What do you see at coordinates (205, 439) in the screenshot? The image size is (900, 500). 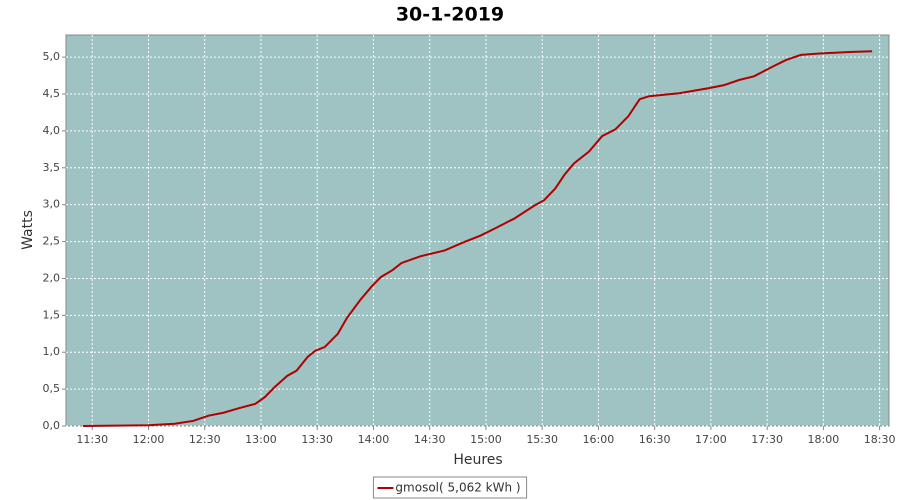 I see `x-tick-label: 12:30` at bounding box center [205, 439].